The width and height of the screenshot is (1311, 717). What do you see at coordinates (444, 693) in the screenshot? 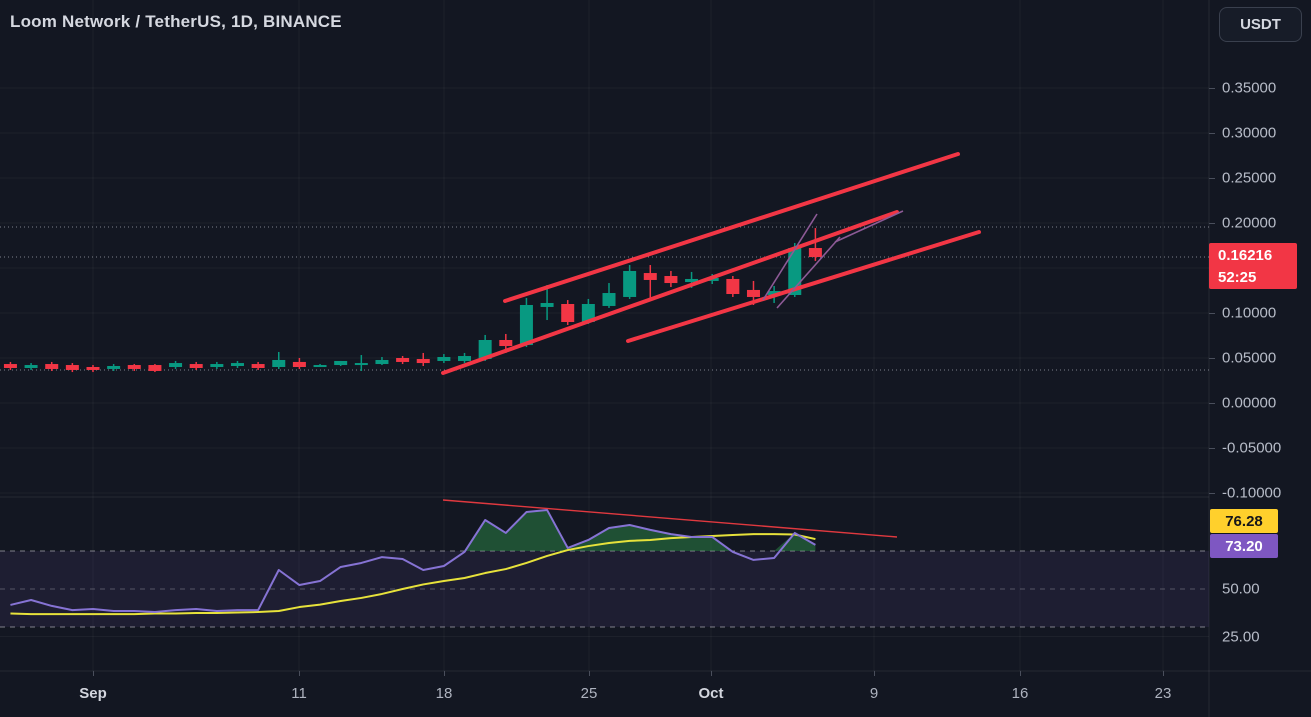
I see `time-tick-label: 18` at bounding box center [444, 693].